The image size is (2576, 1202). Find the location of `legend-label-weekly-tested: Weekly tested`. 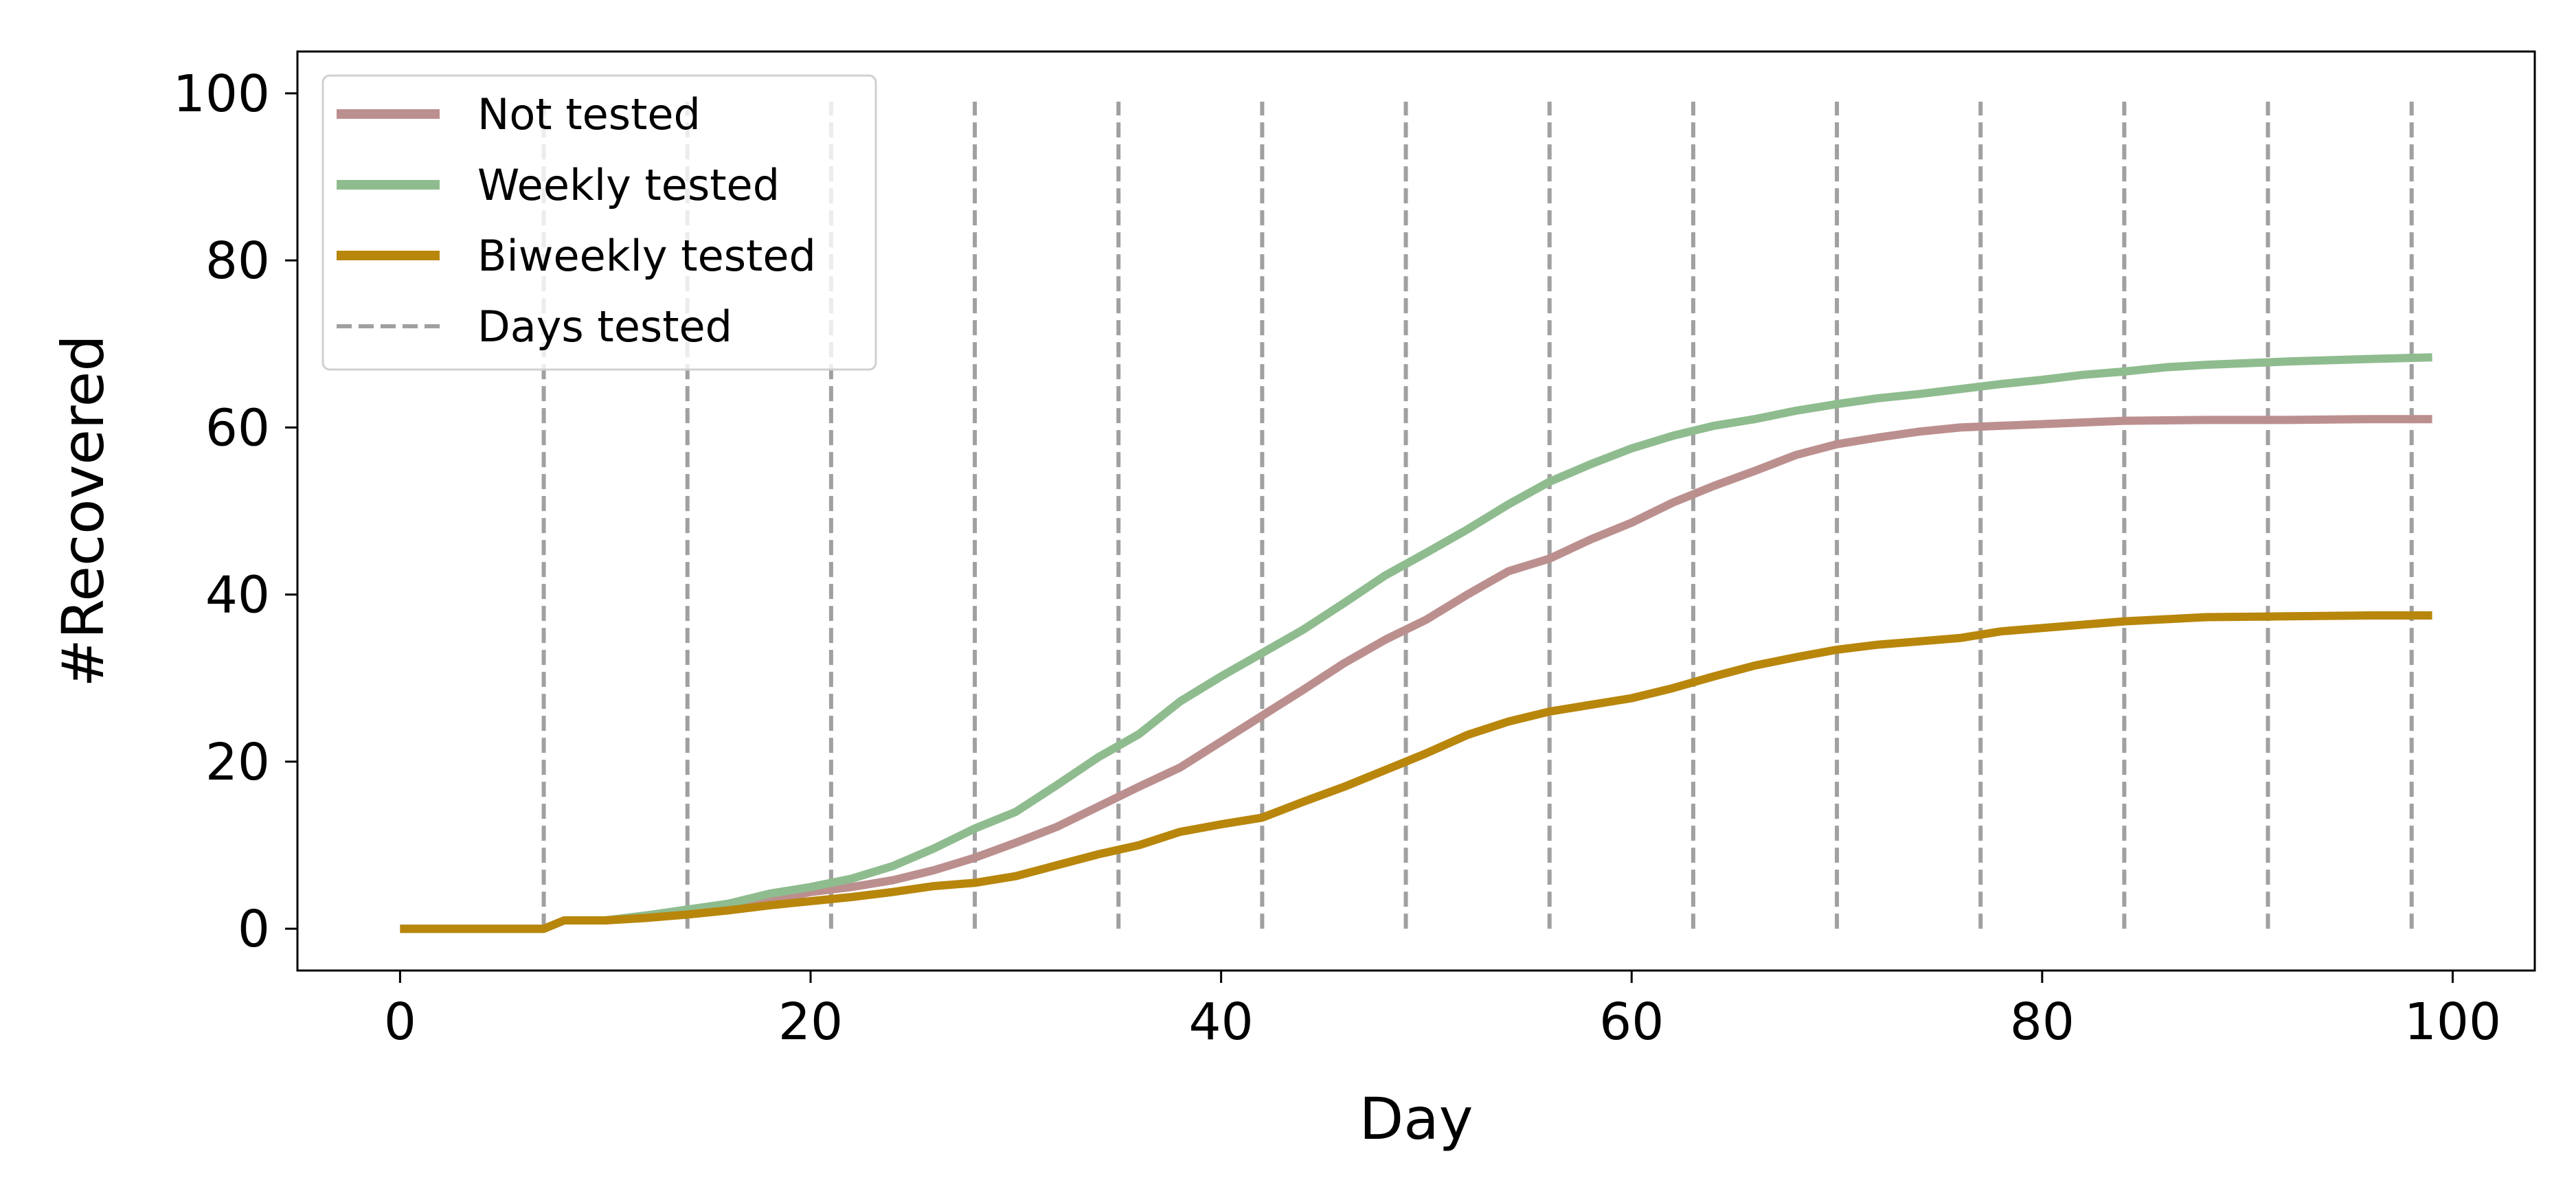

legend-label-weekly-tested: Weekly tested is located at coordinates (628, 185).